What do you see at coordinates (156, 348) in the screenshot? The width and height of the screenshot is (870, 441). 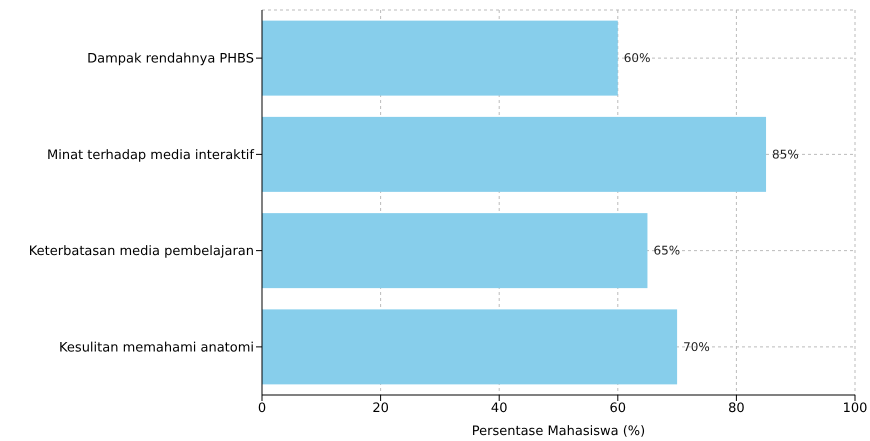 I see `y-tick-label: Kesulitan memahami anatomi` at bounding box center [156, 348].